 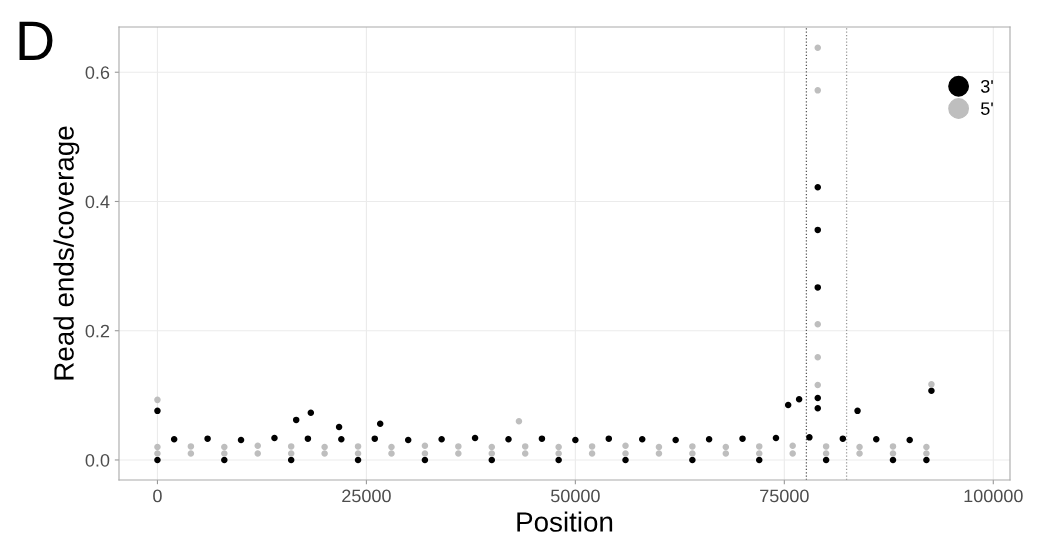 I want to click on x-tick-label: 25000, so click(x=366, y=496).